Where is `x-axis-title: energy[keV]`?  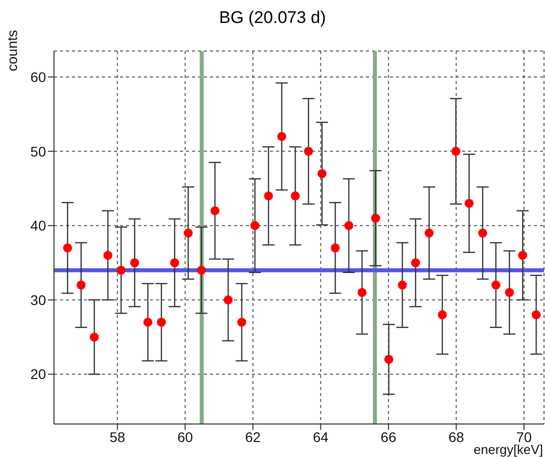
x-axis-title: energy[keV] is located at coordinates (508, 449).